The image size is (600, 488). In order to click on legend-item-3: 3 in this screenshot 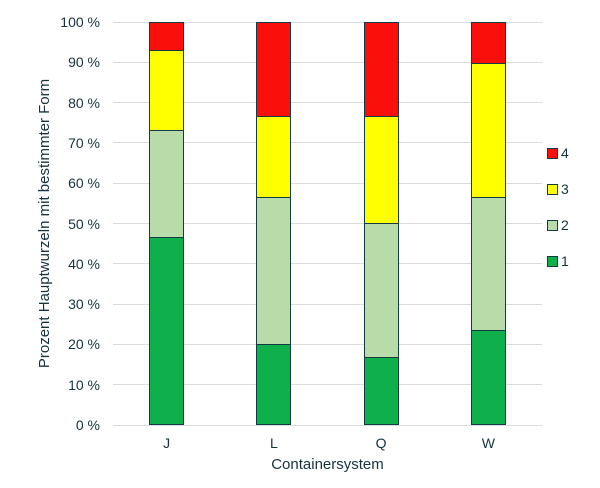, I will do `click(558, 189)`.